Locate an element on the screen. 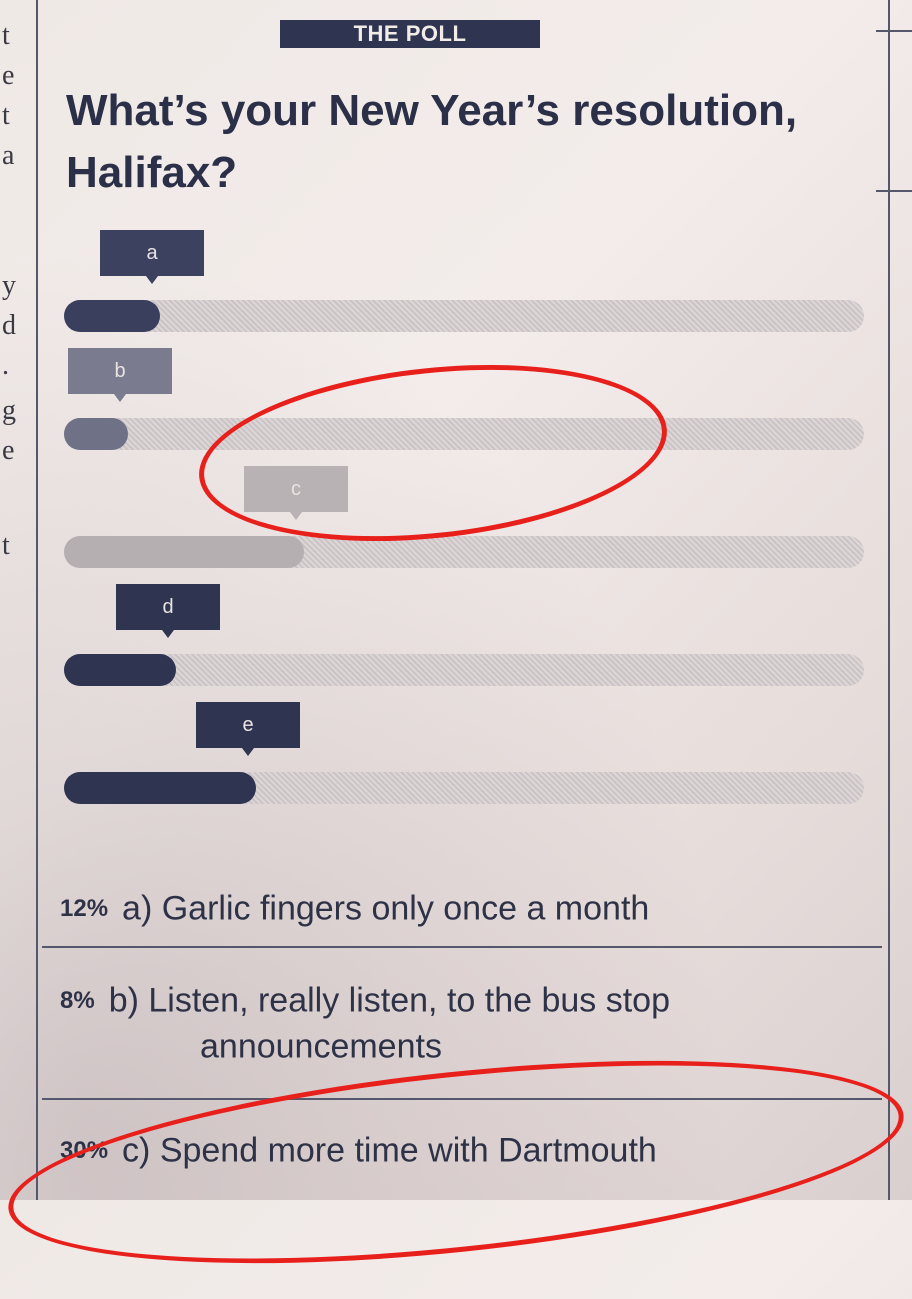 Image resolution: width=912 pixels, height=1299 pixels. margin-letter: d is located at coordinates (9, 325).